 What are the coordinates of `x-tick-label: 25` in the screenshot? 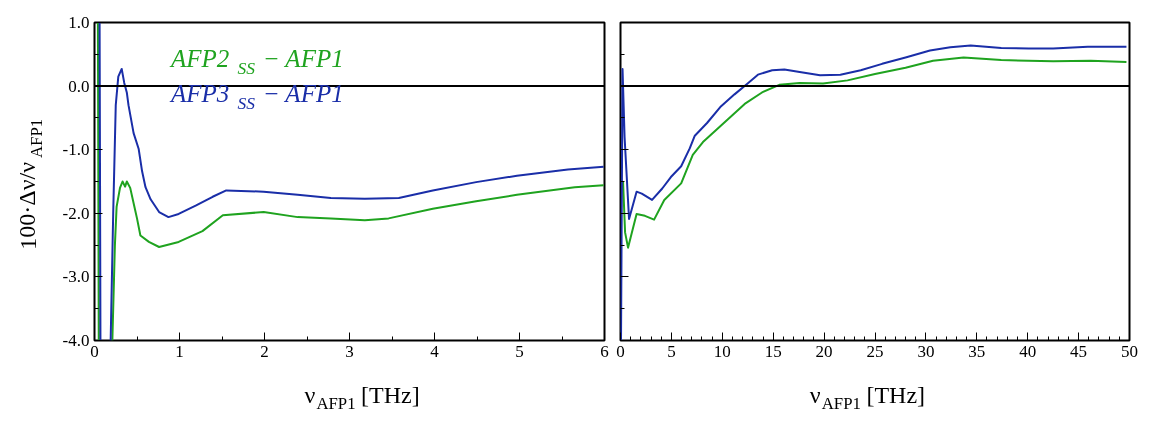 It's located at (875, 351).